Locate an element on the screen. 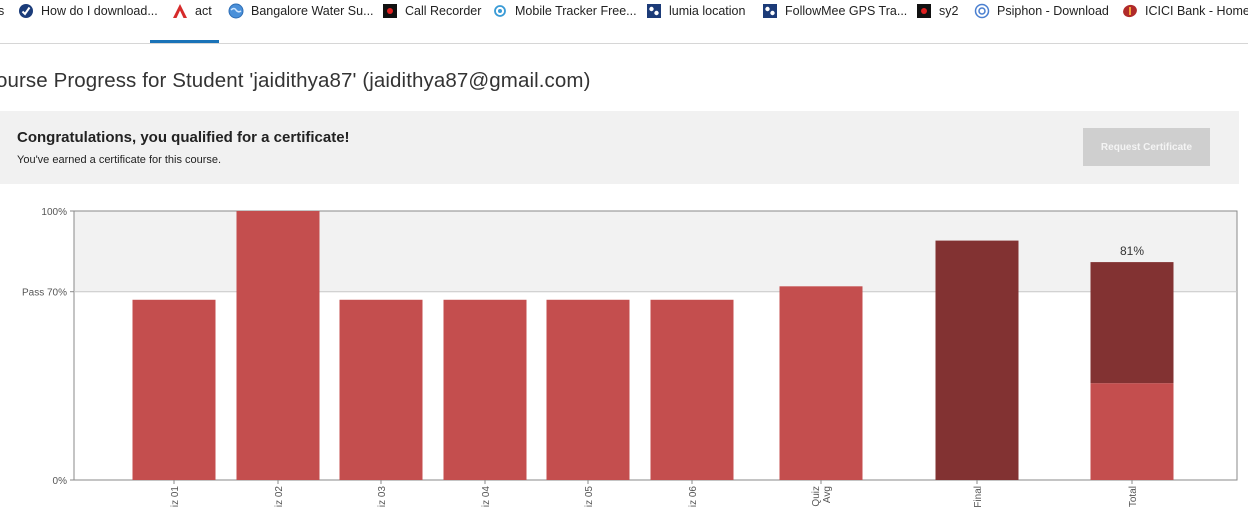 This screenshot has height=507, width=1248. bookmark-label: Call Recorder is located at coordinates (443, 11).